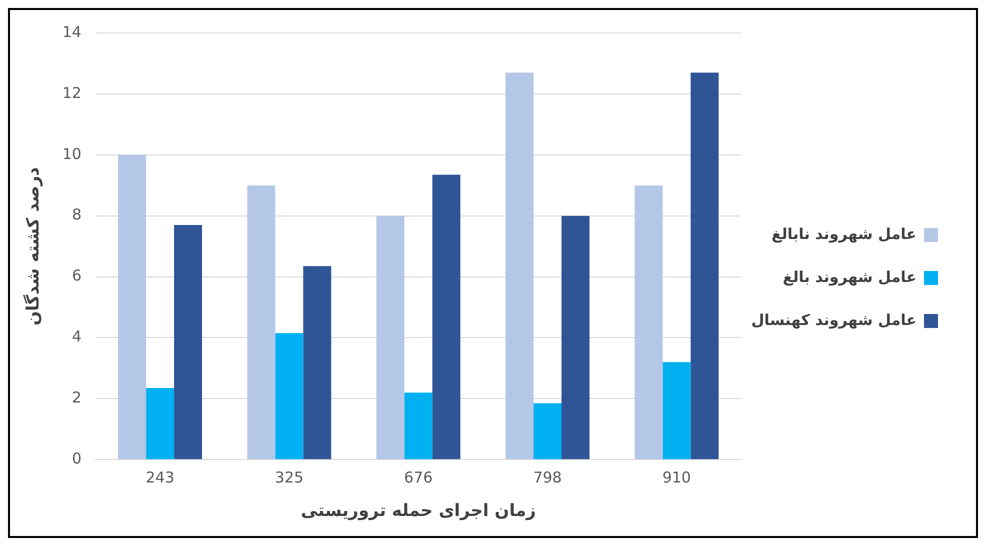 The height and width of the screenshot is (550, 990). I want to click on y-tick-label: 8, so click(77, 215).